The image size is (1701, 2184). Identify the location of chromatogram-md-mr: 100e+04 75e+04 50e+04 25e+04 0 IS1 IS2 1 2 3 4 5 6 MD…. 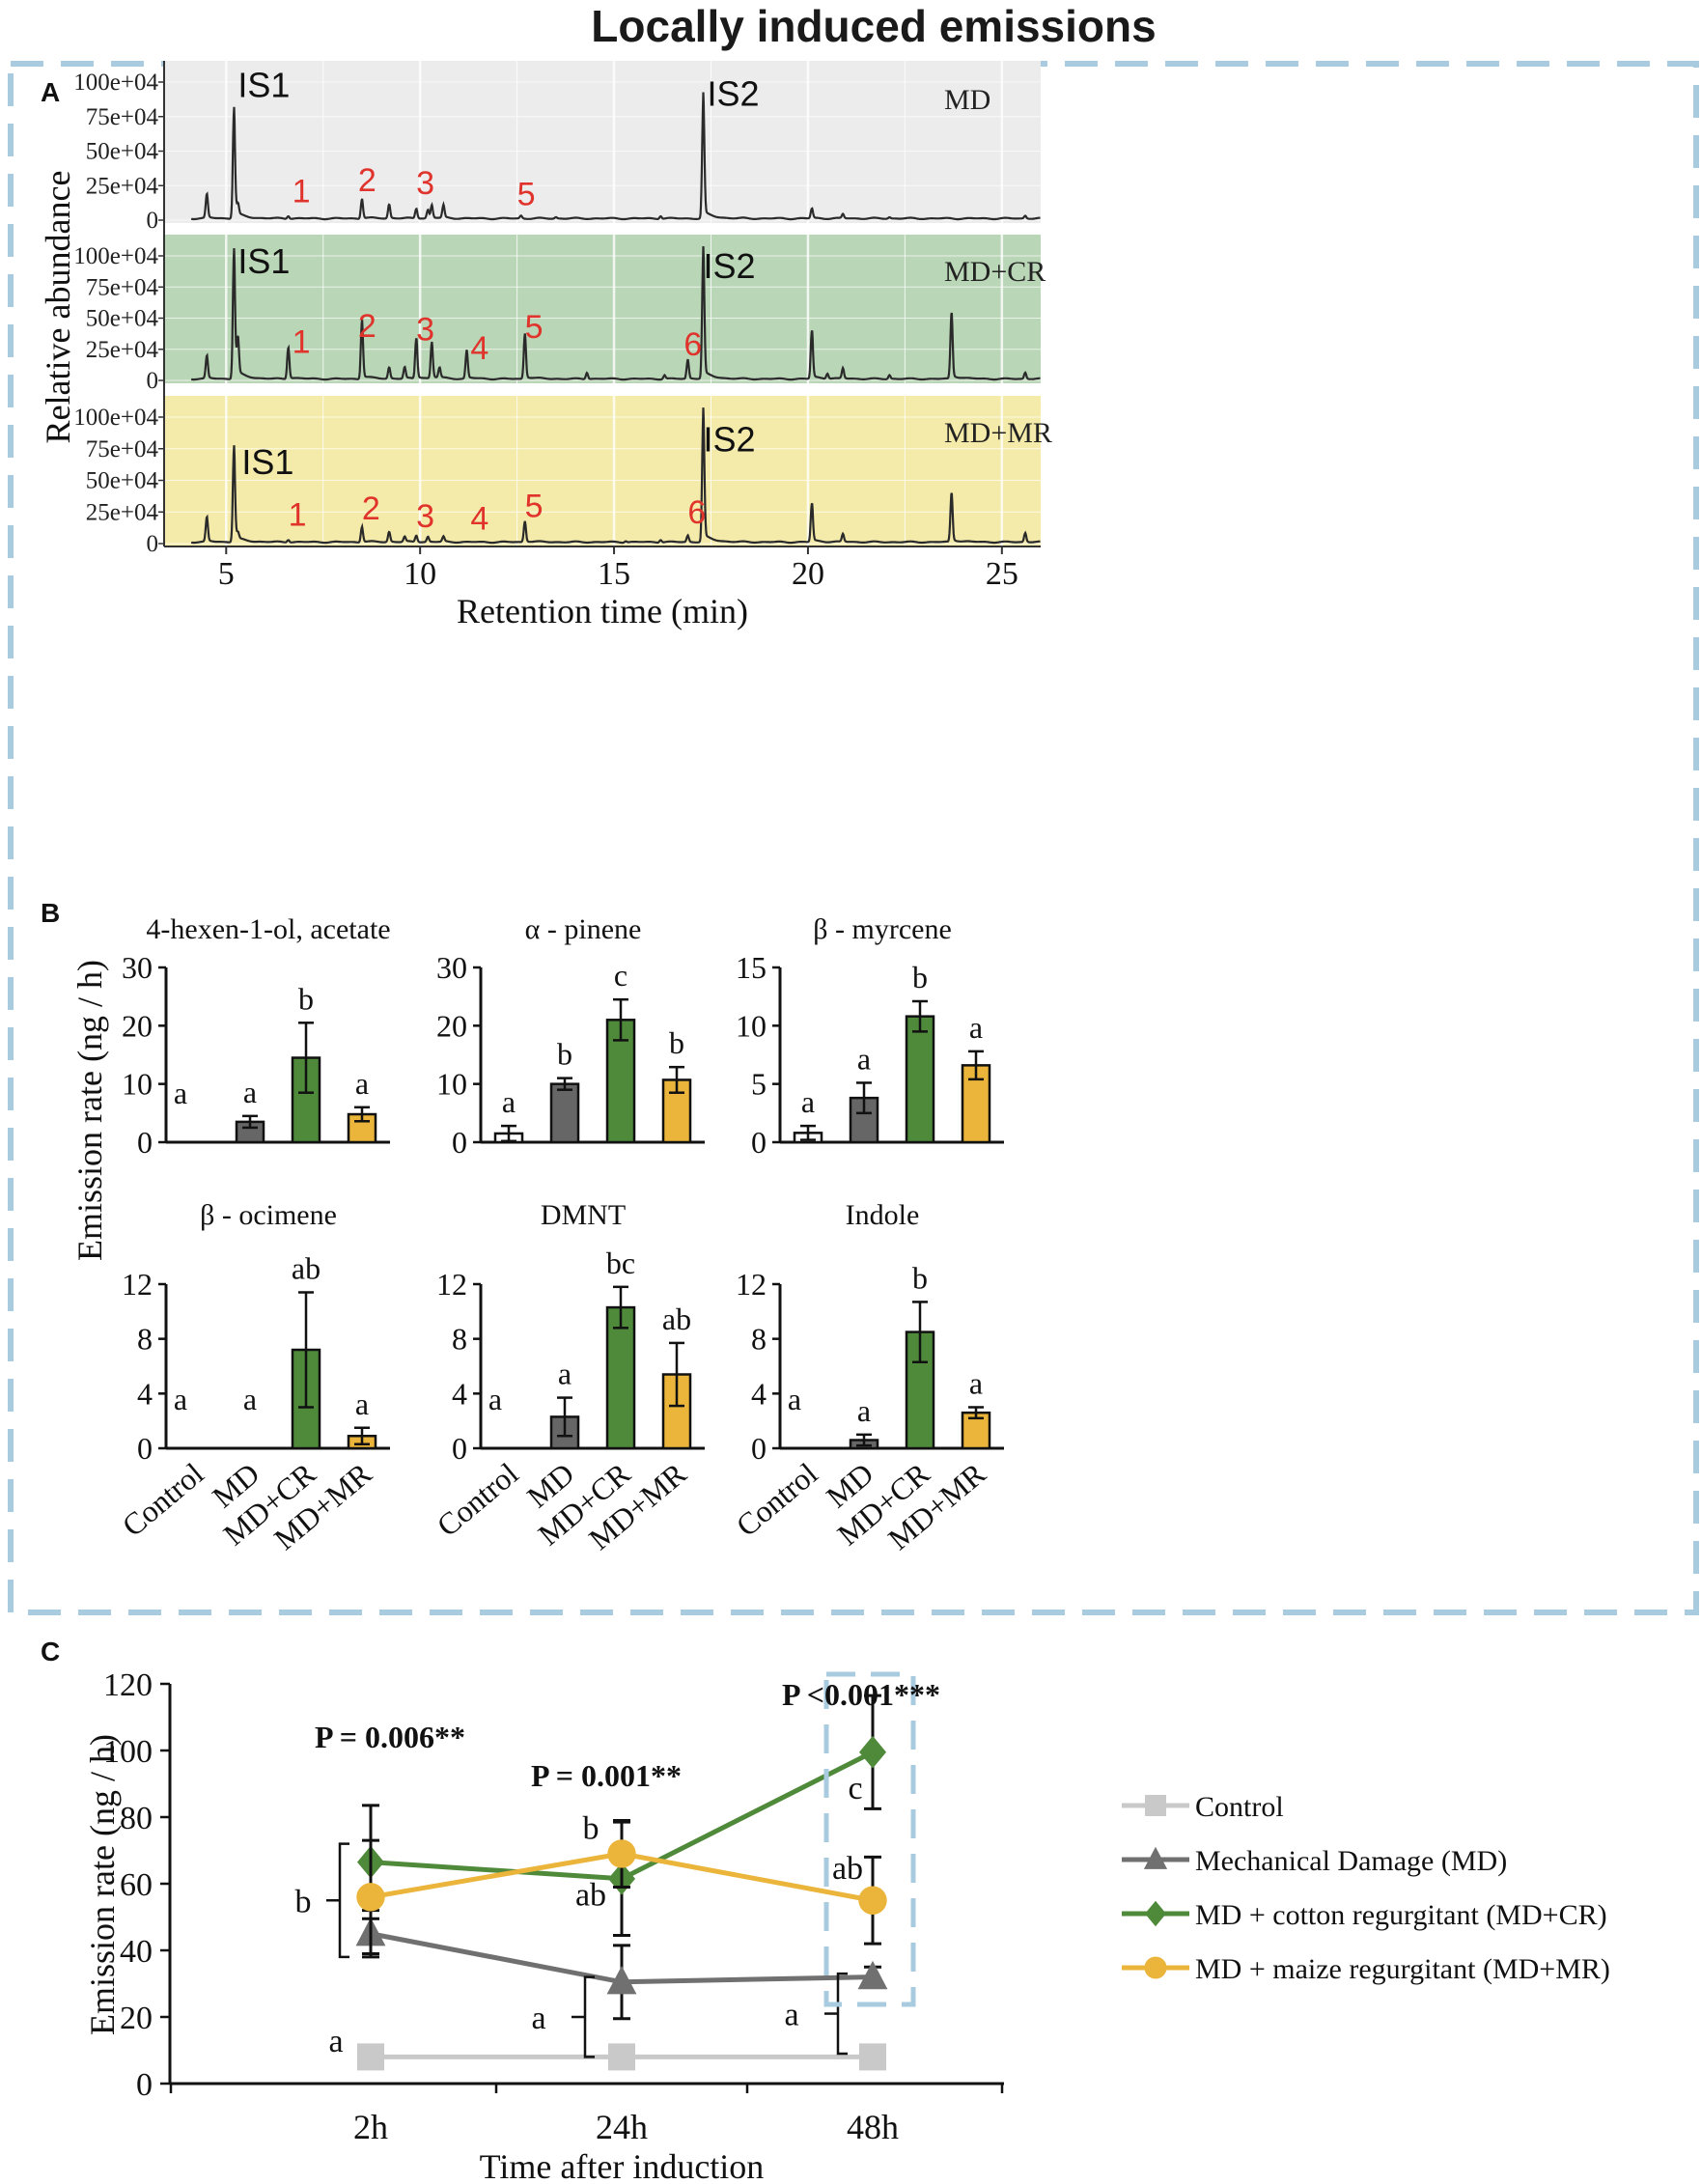
(562, 477).